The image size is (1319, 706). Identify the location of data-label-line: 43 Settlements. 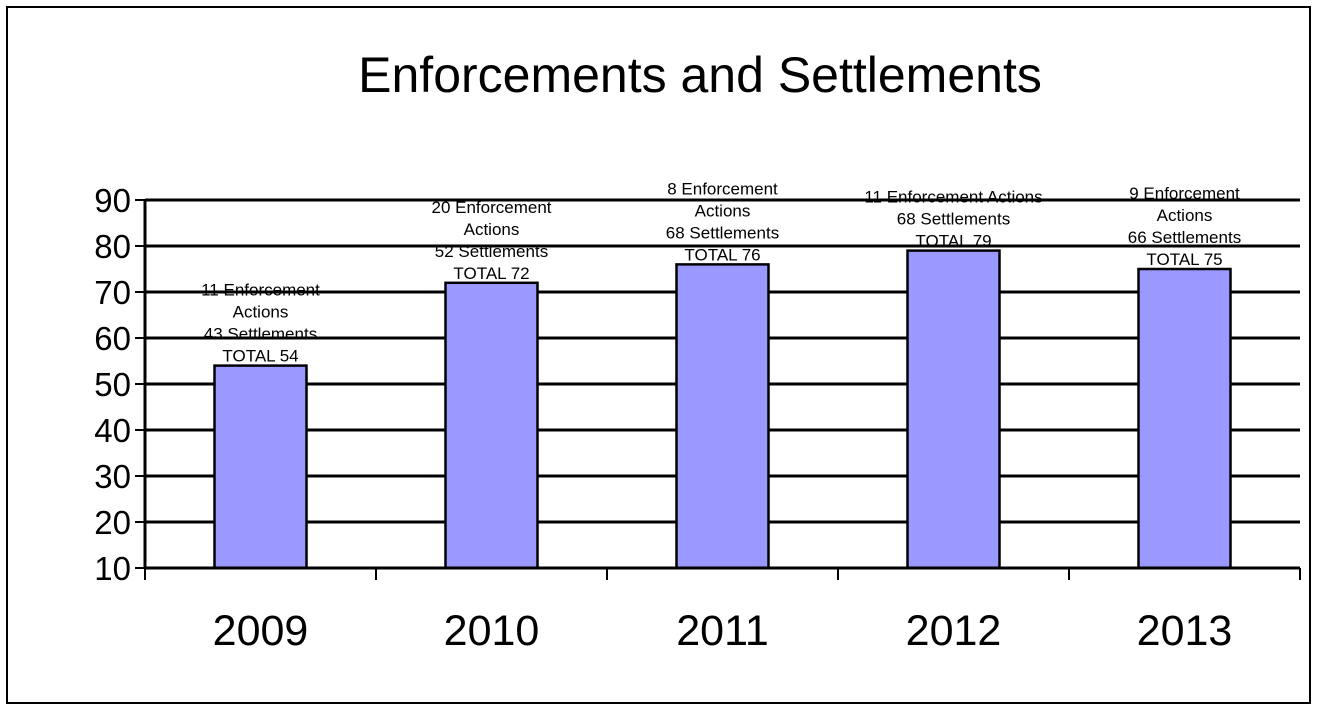
(260, 334).